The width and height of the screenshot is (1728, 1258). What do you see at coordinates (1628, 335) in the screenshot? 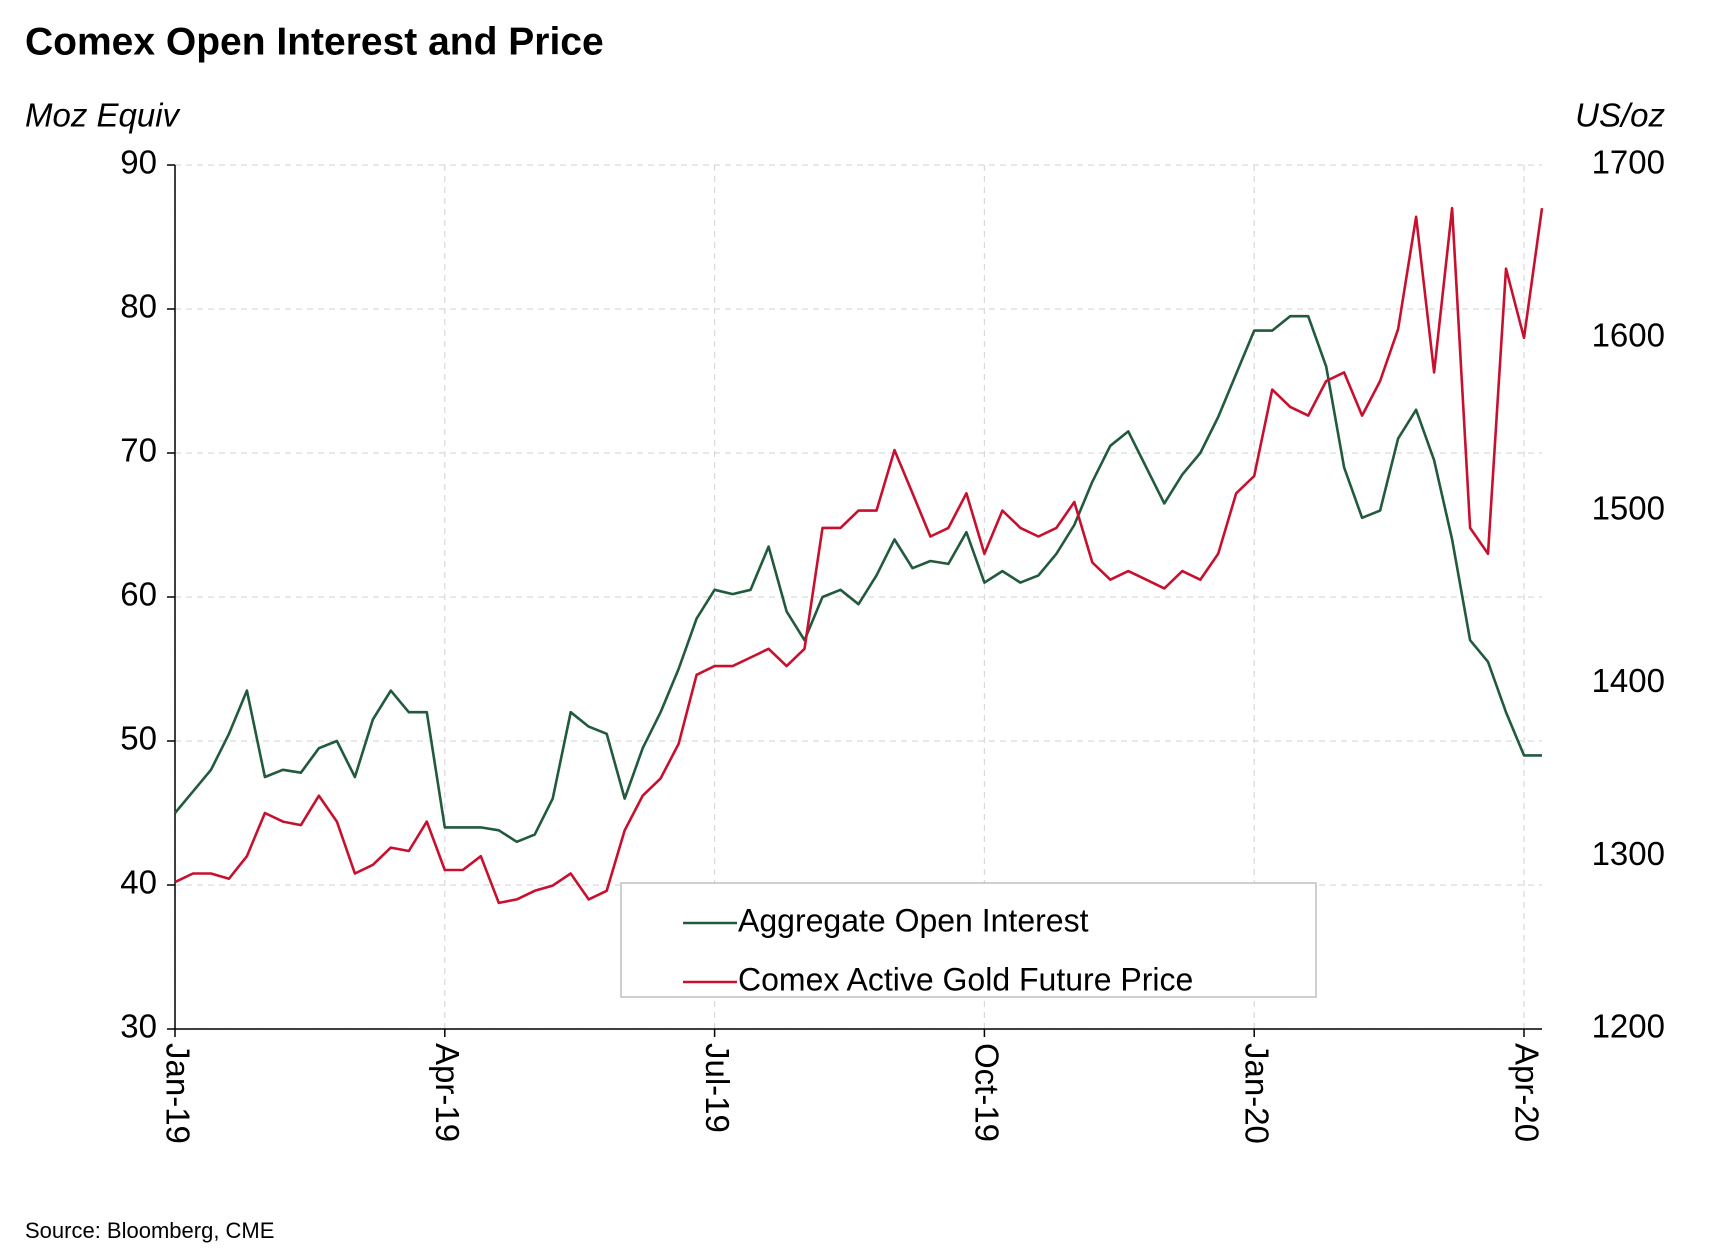
I see `y2-tick-label: 1600` at bounding box center [1628, 335].